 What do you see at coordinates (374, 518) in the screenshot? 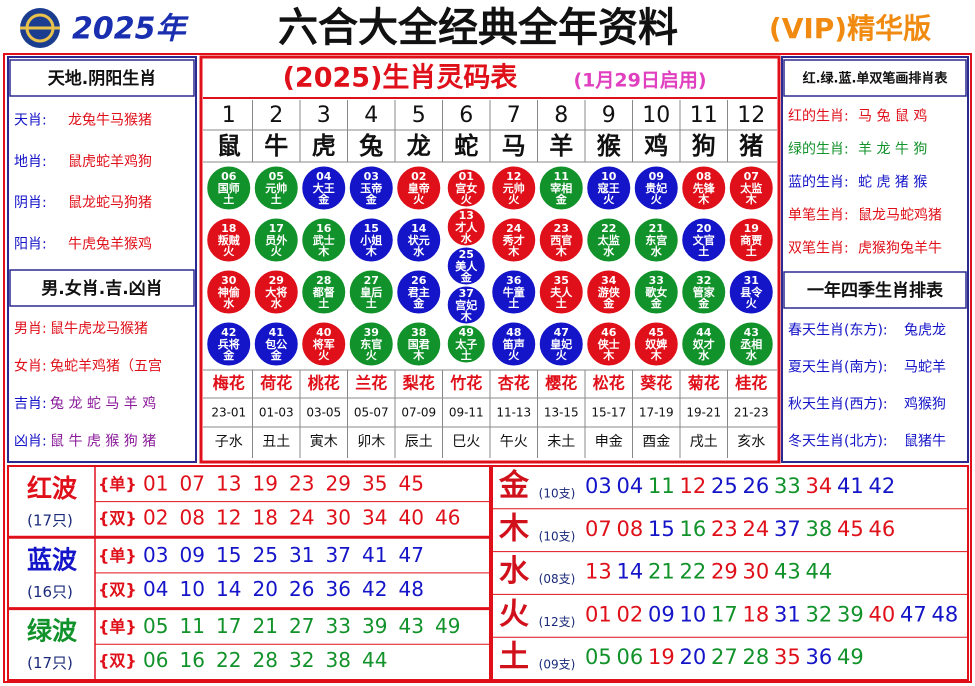
I see `wave-number: 34` at bounding box center [374, 518].